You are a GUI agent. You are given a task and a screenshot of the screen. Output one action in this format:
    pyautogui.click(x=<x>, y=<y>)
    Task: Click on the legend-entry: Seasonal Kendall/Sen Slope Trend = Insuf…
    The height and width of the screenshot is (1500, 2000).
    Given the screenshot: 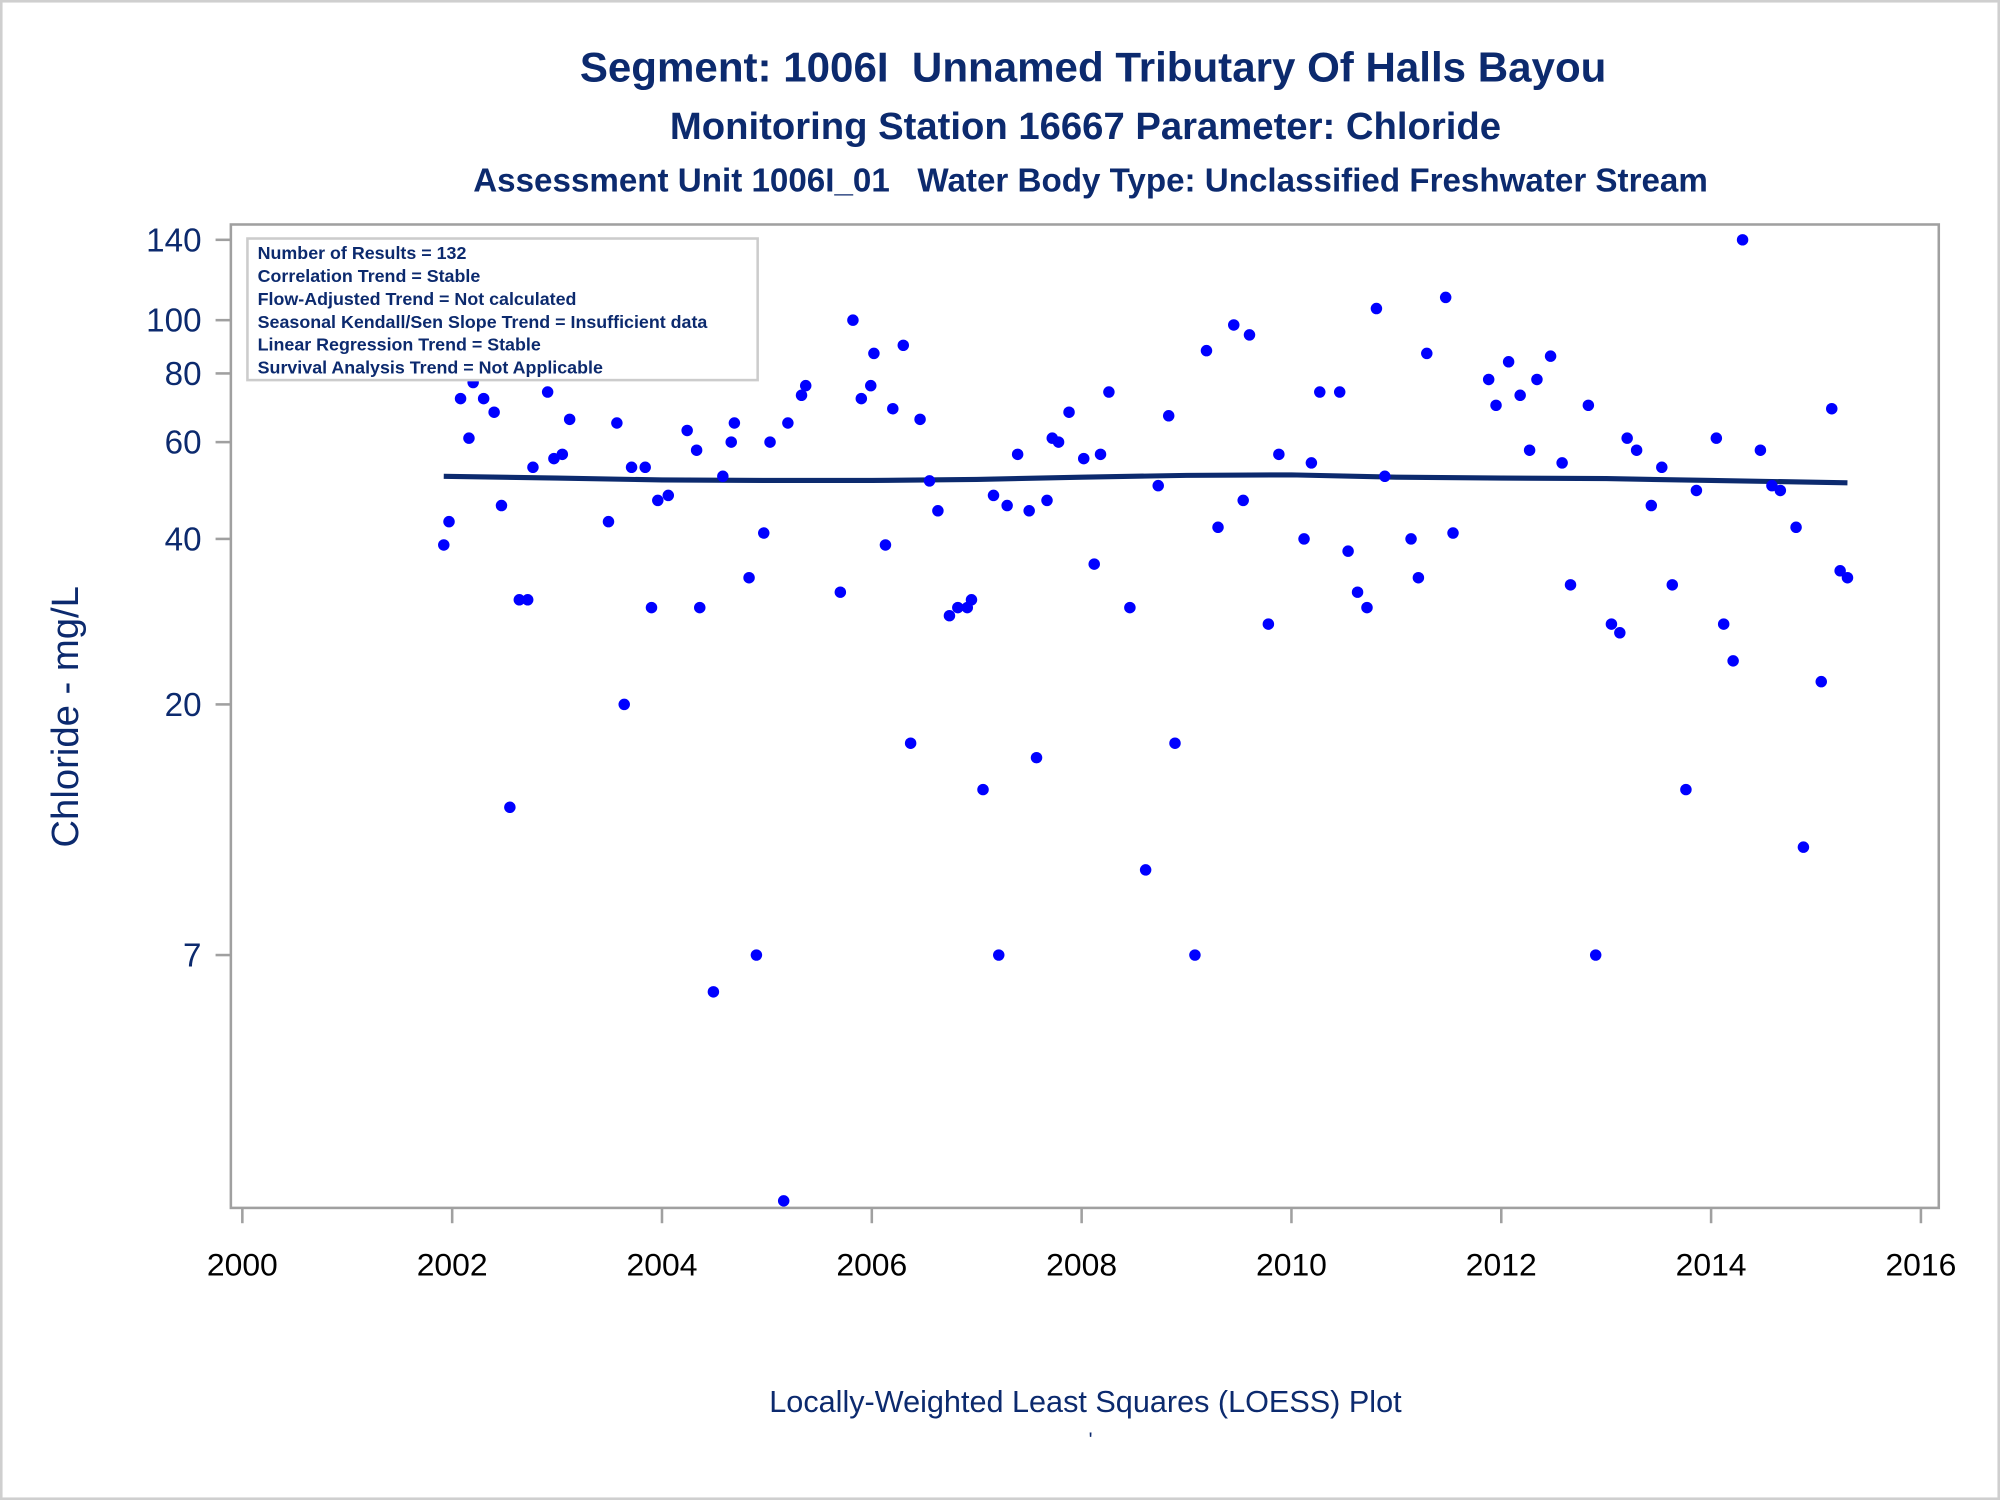 What is the action you would take?
    pyautogui.click(x=483, y=322)
    